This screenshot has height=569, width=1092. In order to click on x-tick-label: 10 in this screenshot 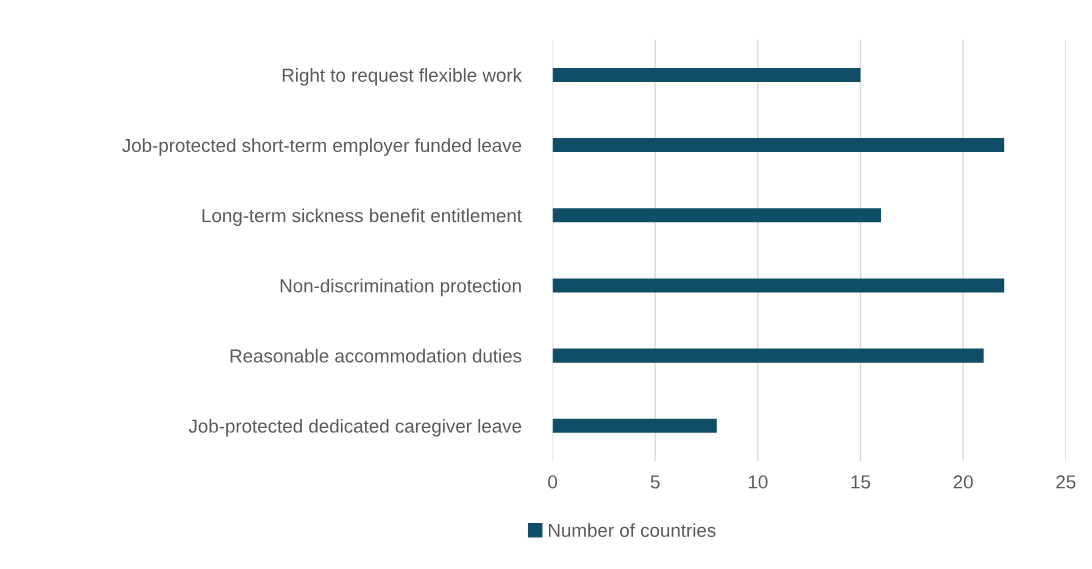, I will do `click(758, 482)`.